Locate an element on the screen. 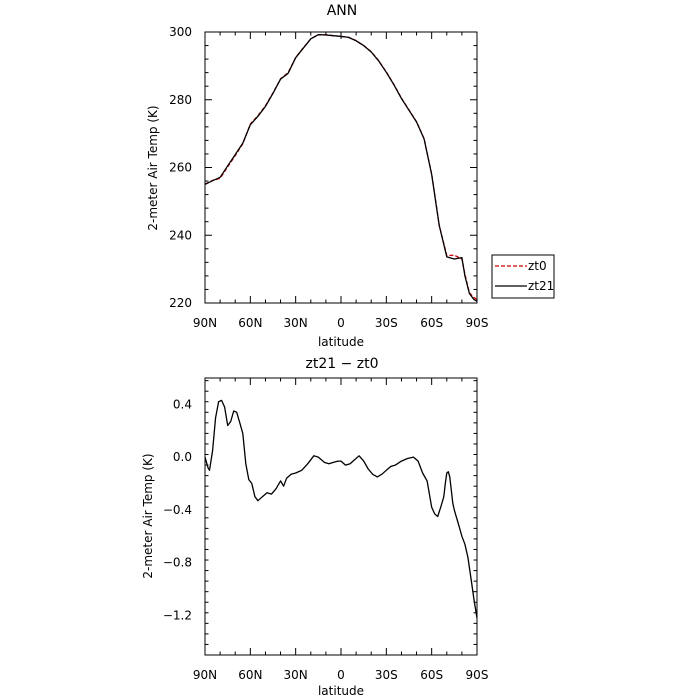 The image size is (700, 700). chart-bottom-ylabel: 2-meter Air Temp (K) is located at coordinates (148, 515).